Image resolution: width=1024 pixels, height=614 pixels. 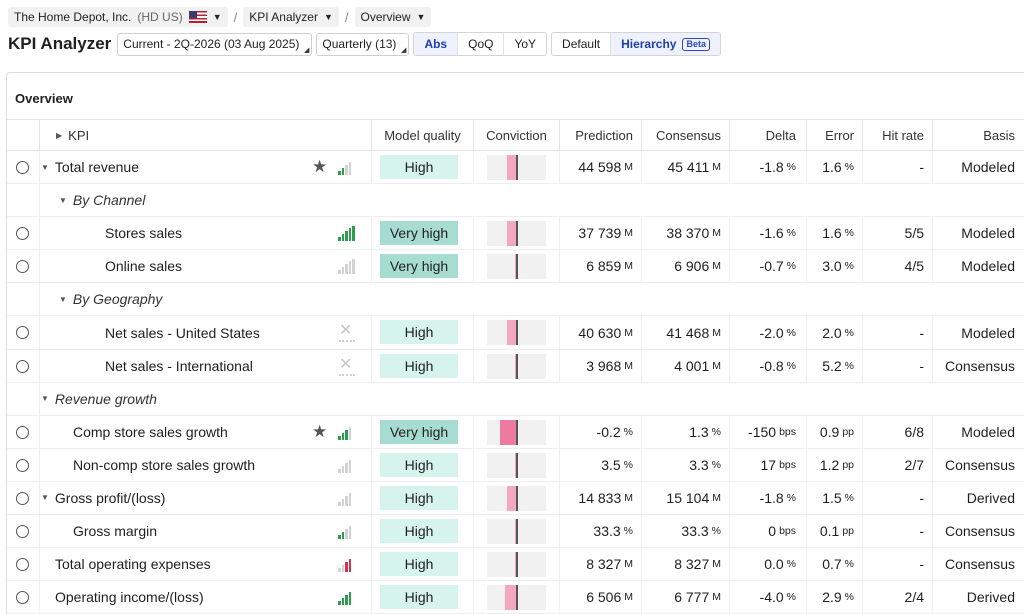 I want to click on frequency-select: Quarterly (13) ◢, so click(x=363, y=44).